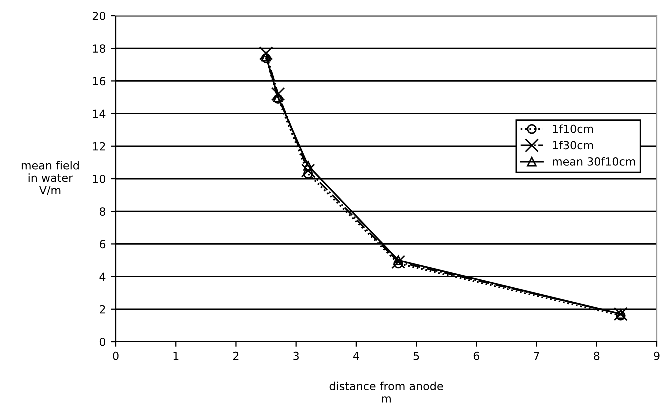 The height and width of the screenshot is (414, 662). What do you see at coordinates (99, 179) in the screenshot?
I see `y-tick-label: 10` at bounding box center [99, 179].